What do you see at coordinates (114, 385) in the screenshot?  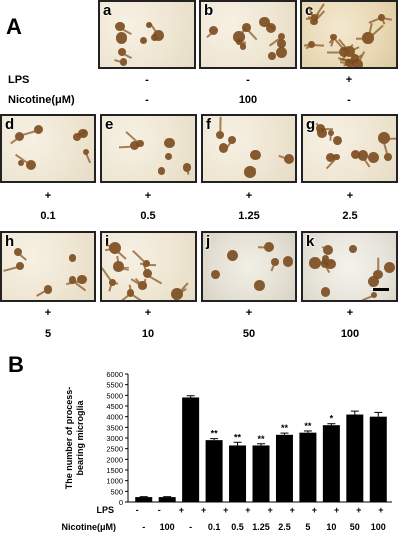 I see `y-tick-label: 5500` at bounding box center [114, 385].